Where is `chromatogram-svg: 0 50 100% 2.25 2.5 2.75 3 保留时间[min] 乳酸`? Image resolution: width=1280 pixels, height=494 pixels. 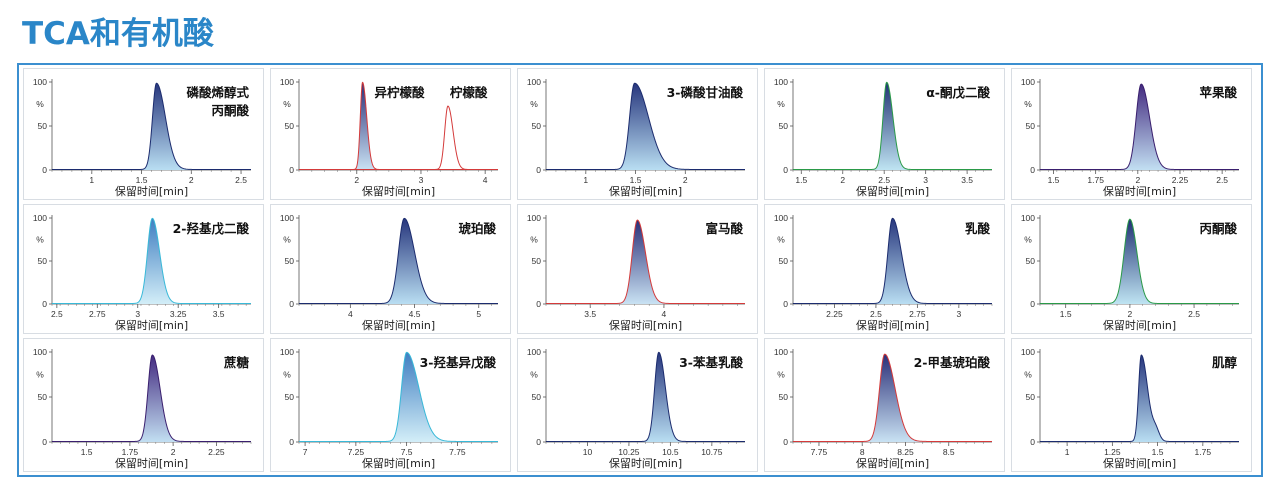
chromatogram-svg: 0 50 100% 2.25 2.5 2.75 3 保留时间[min] 乳酸 is located at coordinates (883, 272).